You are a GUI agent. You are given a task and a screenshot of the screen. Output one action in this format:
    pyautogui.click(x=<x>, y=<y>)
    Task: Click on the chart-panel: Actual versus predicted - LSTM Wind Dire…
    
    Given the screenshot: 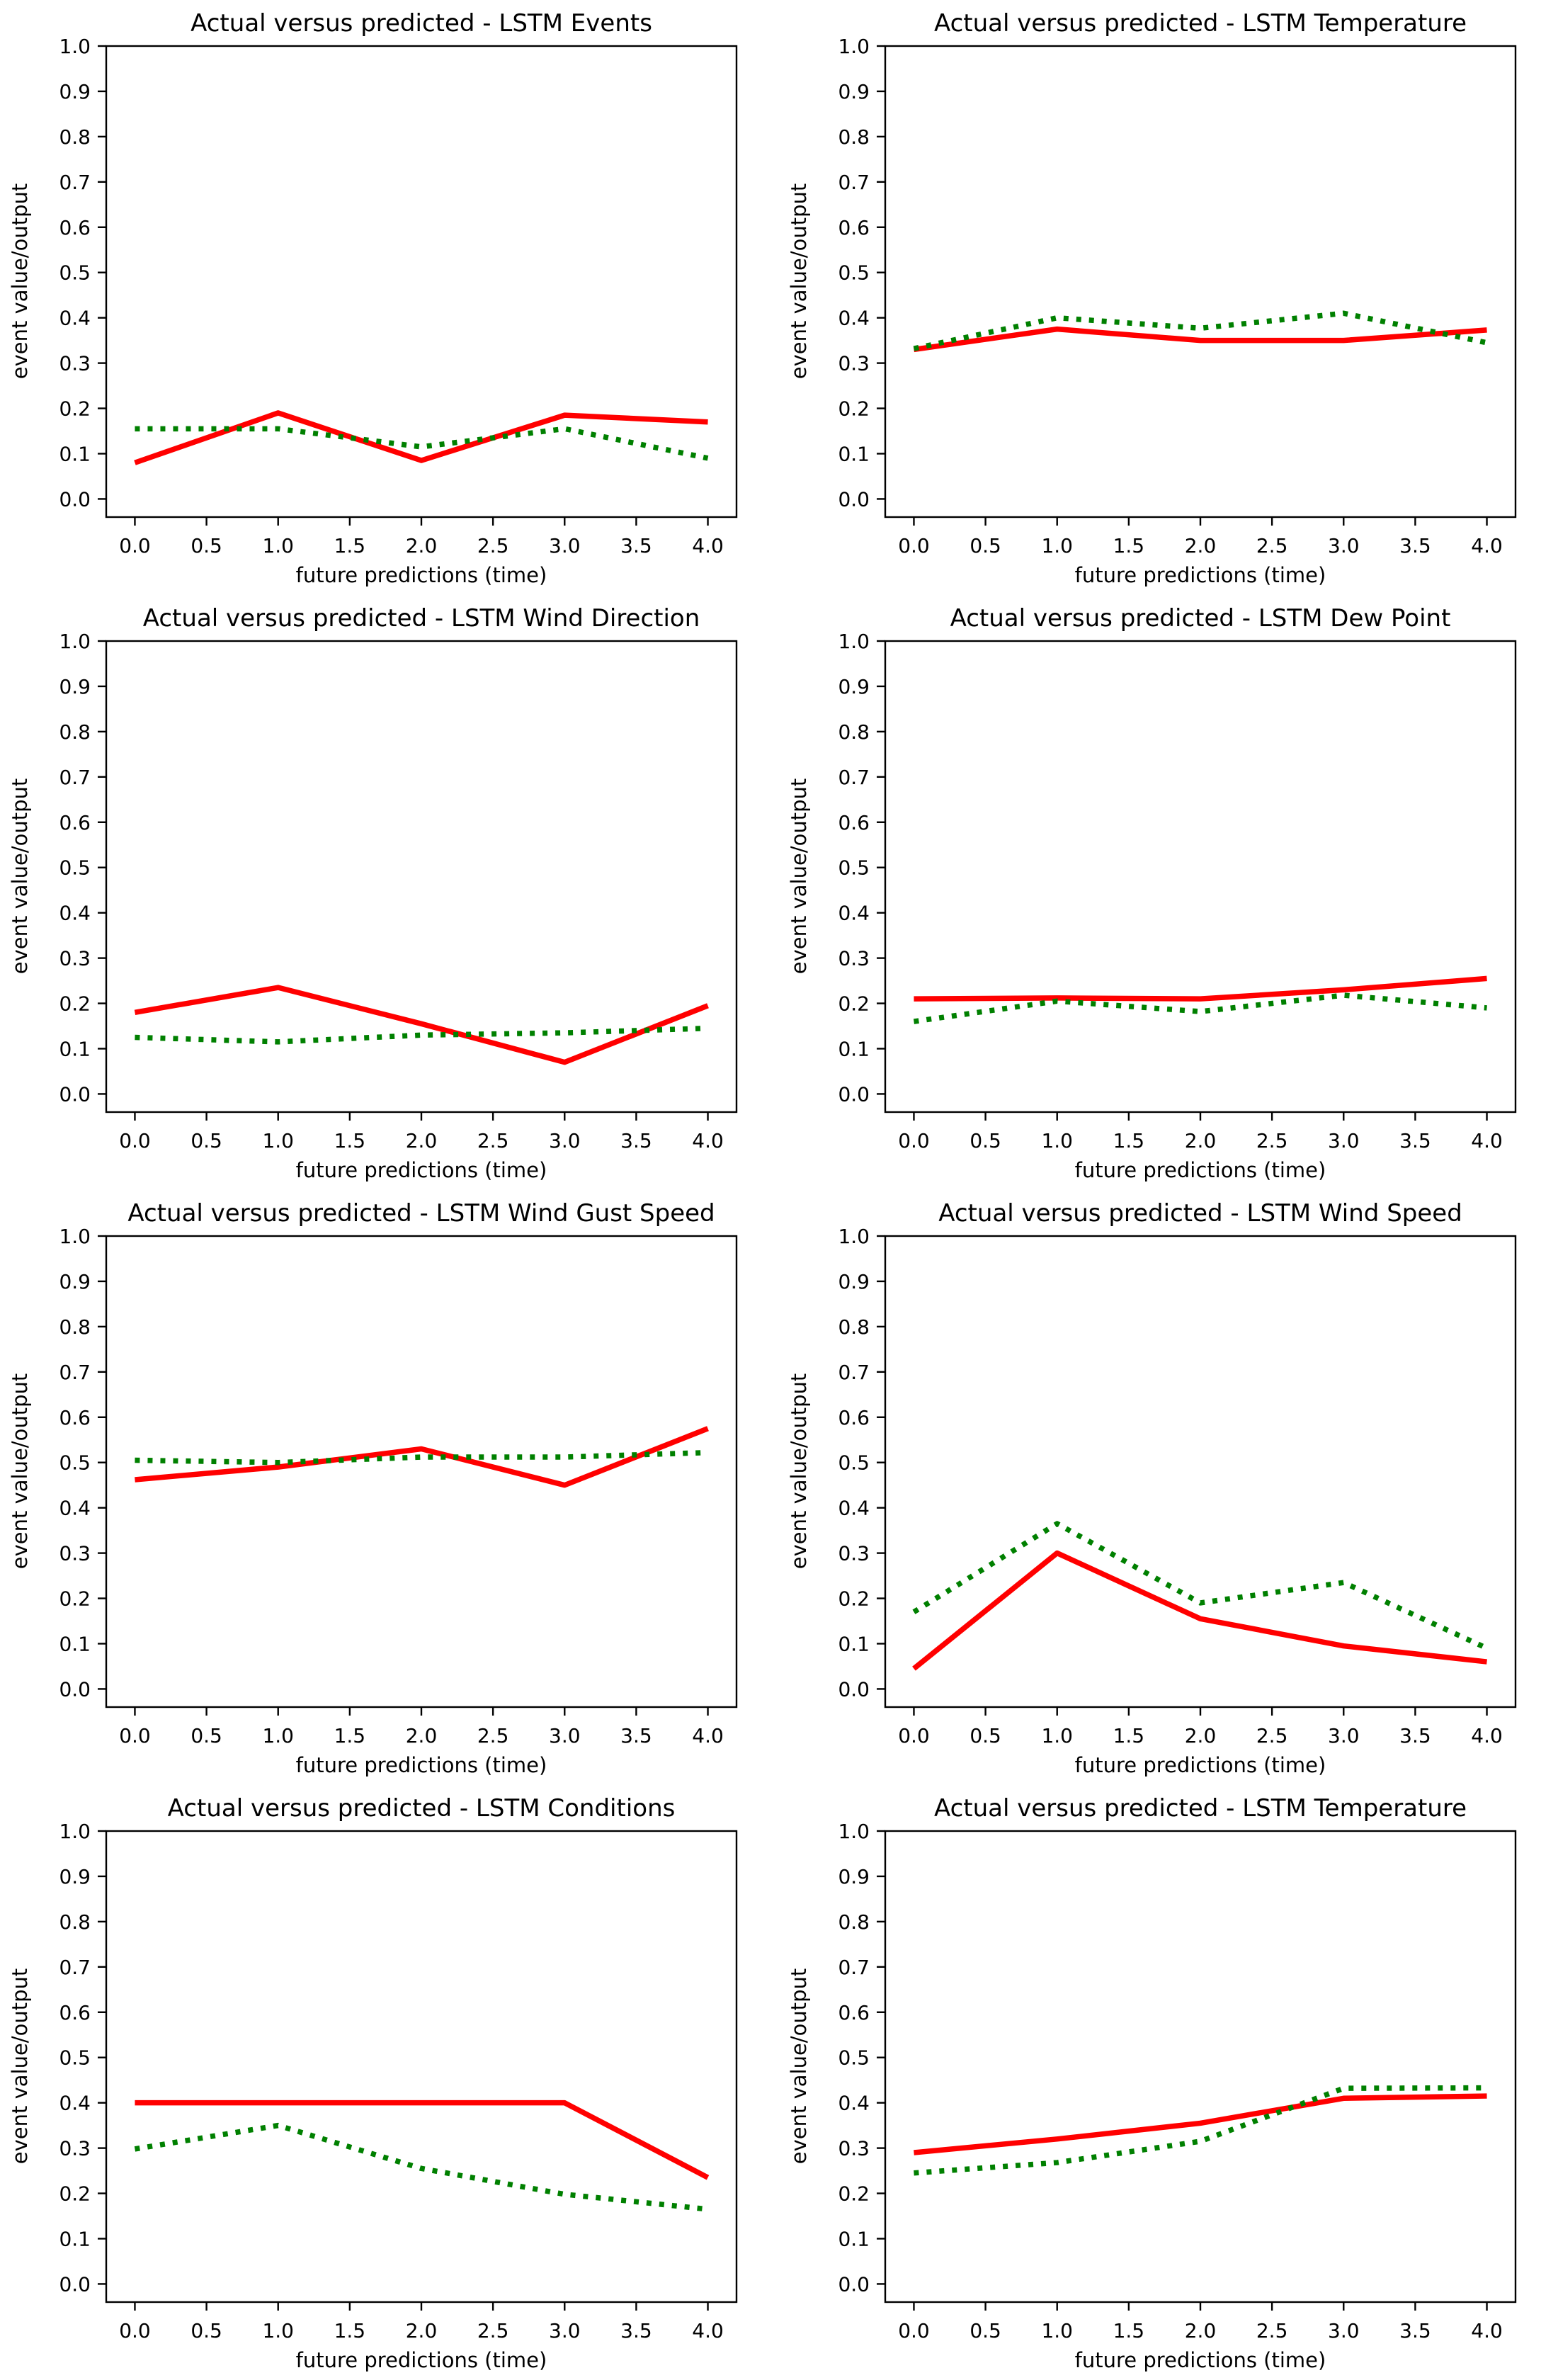 What is the action you would take?
    pyautogui.click(x=389, y=892)
    